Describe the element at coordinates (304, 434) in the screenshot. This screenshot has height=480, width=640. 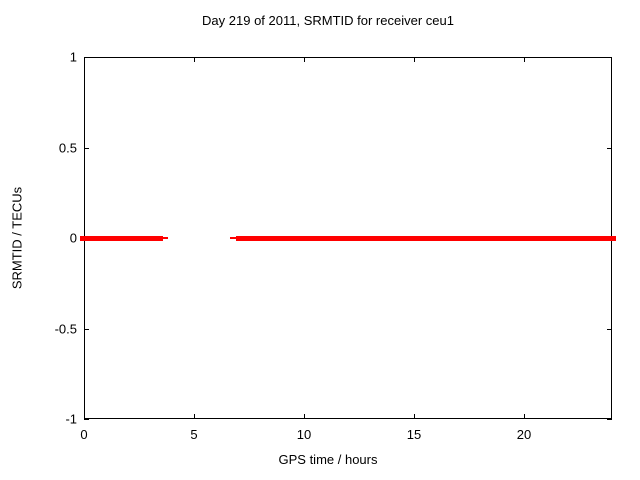
I see `x-tick-label: 10` at that location.